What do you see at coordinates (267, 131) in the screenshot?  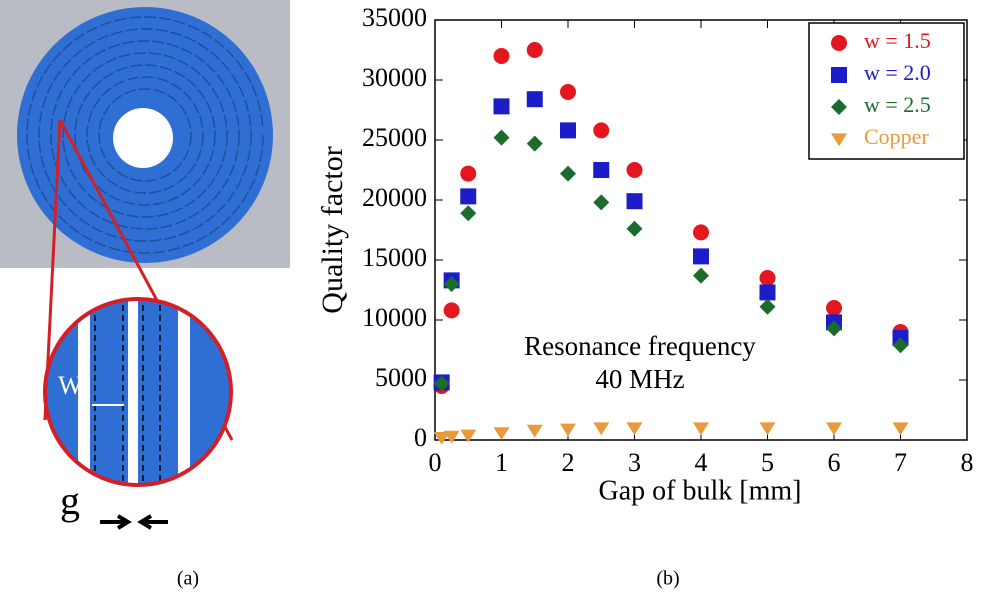 I see `coil-tab` at bounding box center [267, 131].